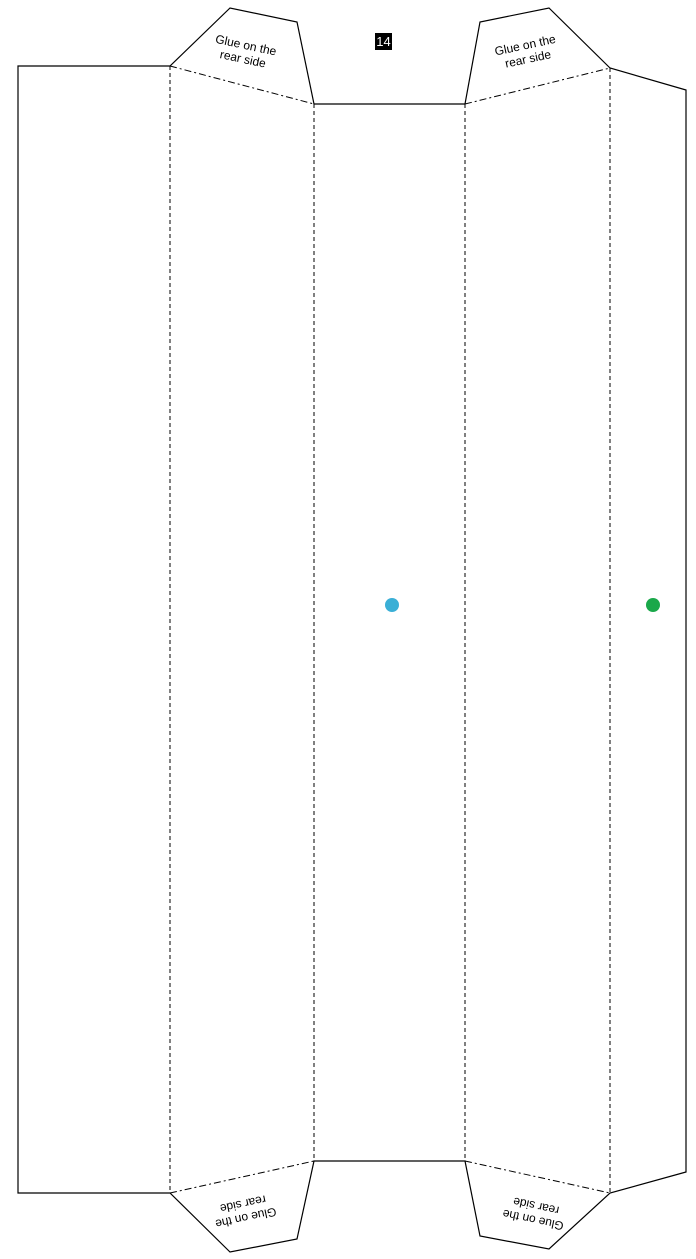 Image resolution: width=696 pixels, height=1259 pixels. I want to click on tab-fold-bottom-left, so click(242, 1177).